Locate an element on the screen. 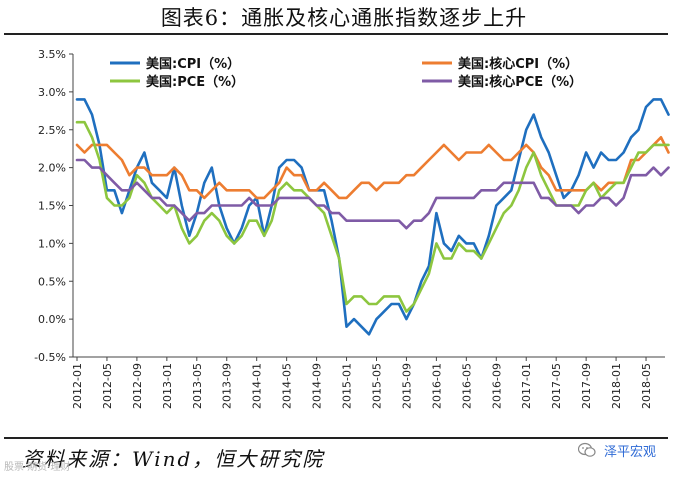 Image resolution: width=688 pixels, height=479 pixels. y-tick-label: 3.5% is located at coordinates (52, 54).